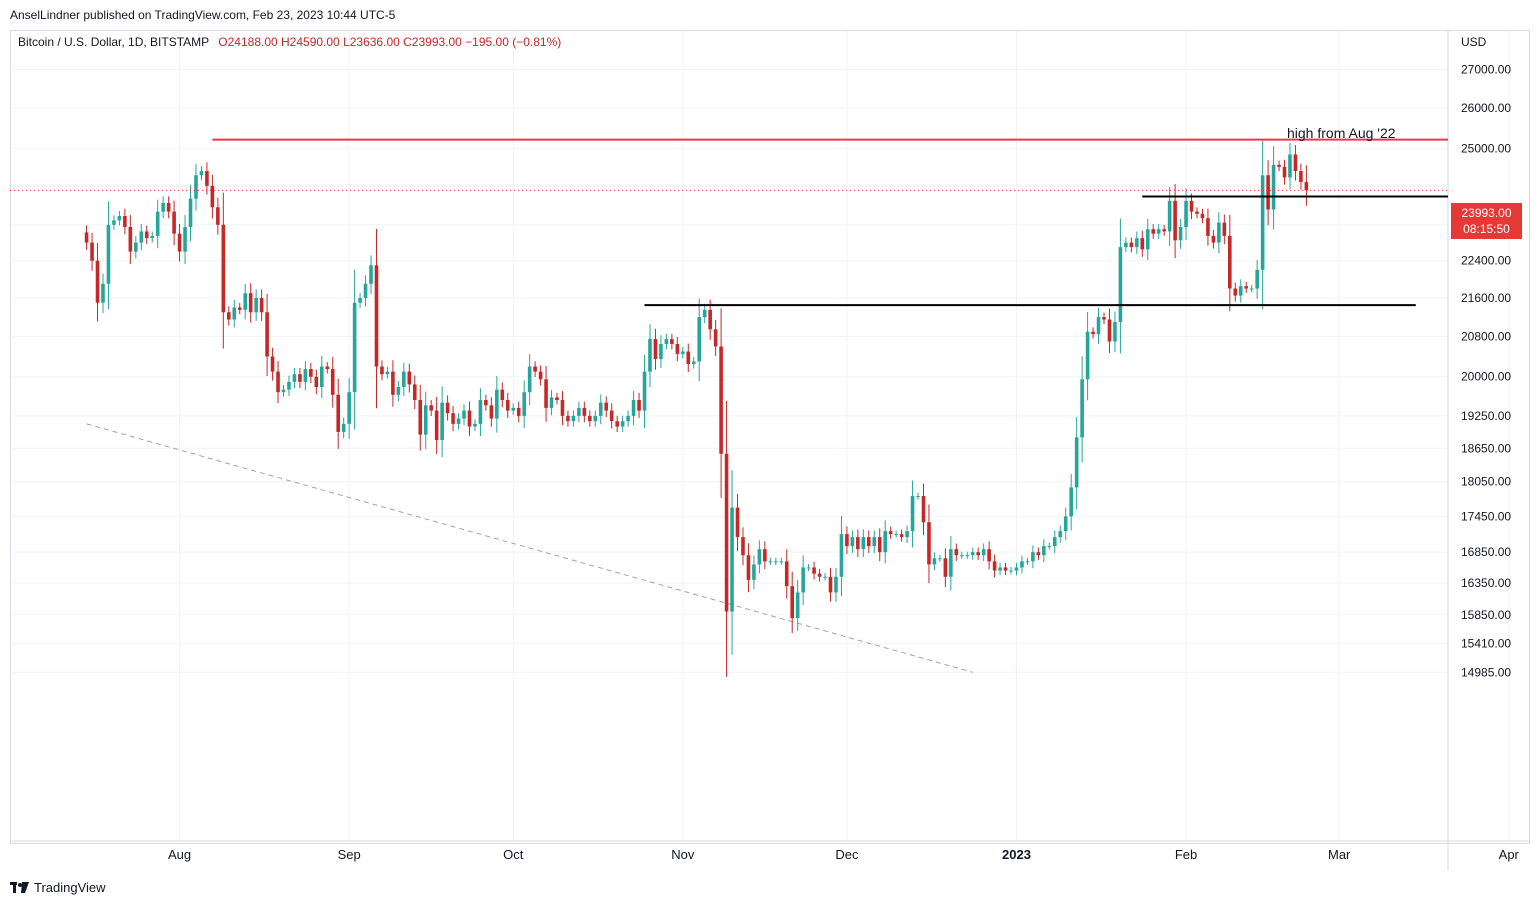 The image size is (1540, 907). What do you see at coordinates (1186, 854) in the screenshot?
I see `time-tick-label: Feb` at bounding box center [1186, 854].